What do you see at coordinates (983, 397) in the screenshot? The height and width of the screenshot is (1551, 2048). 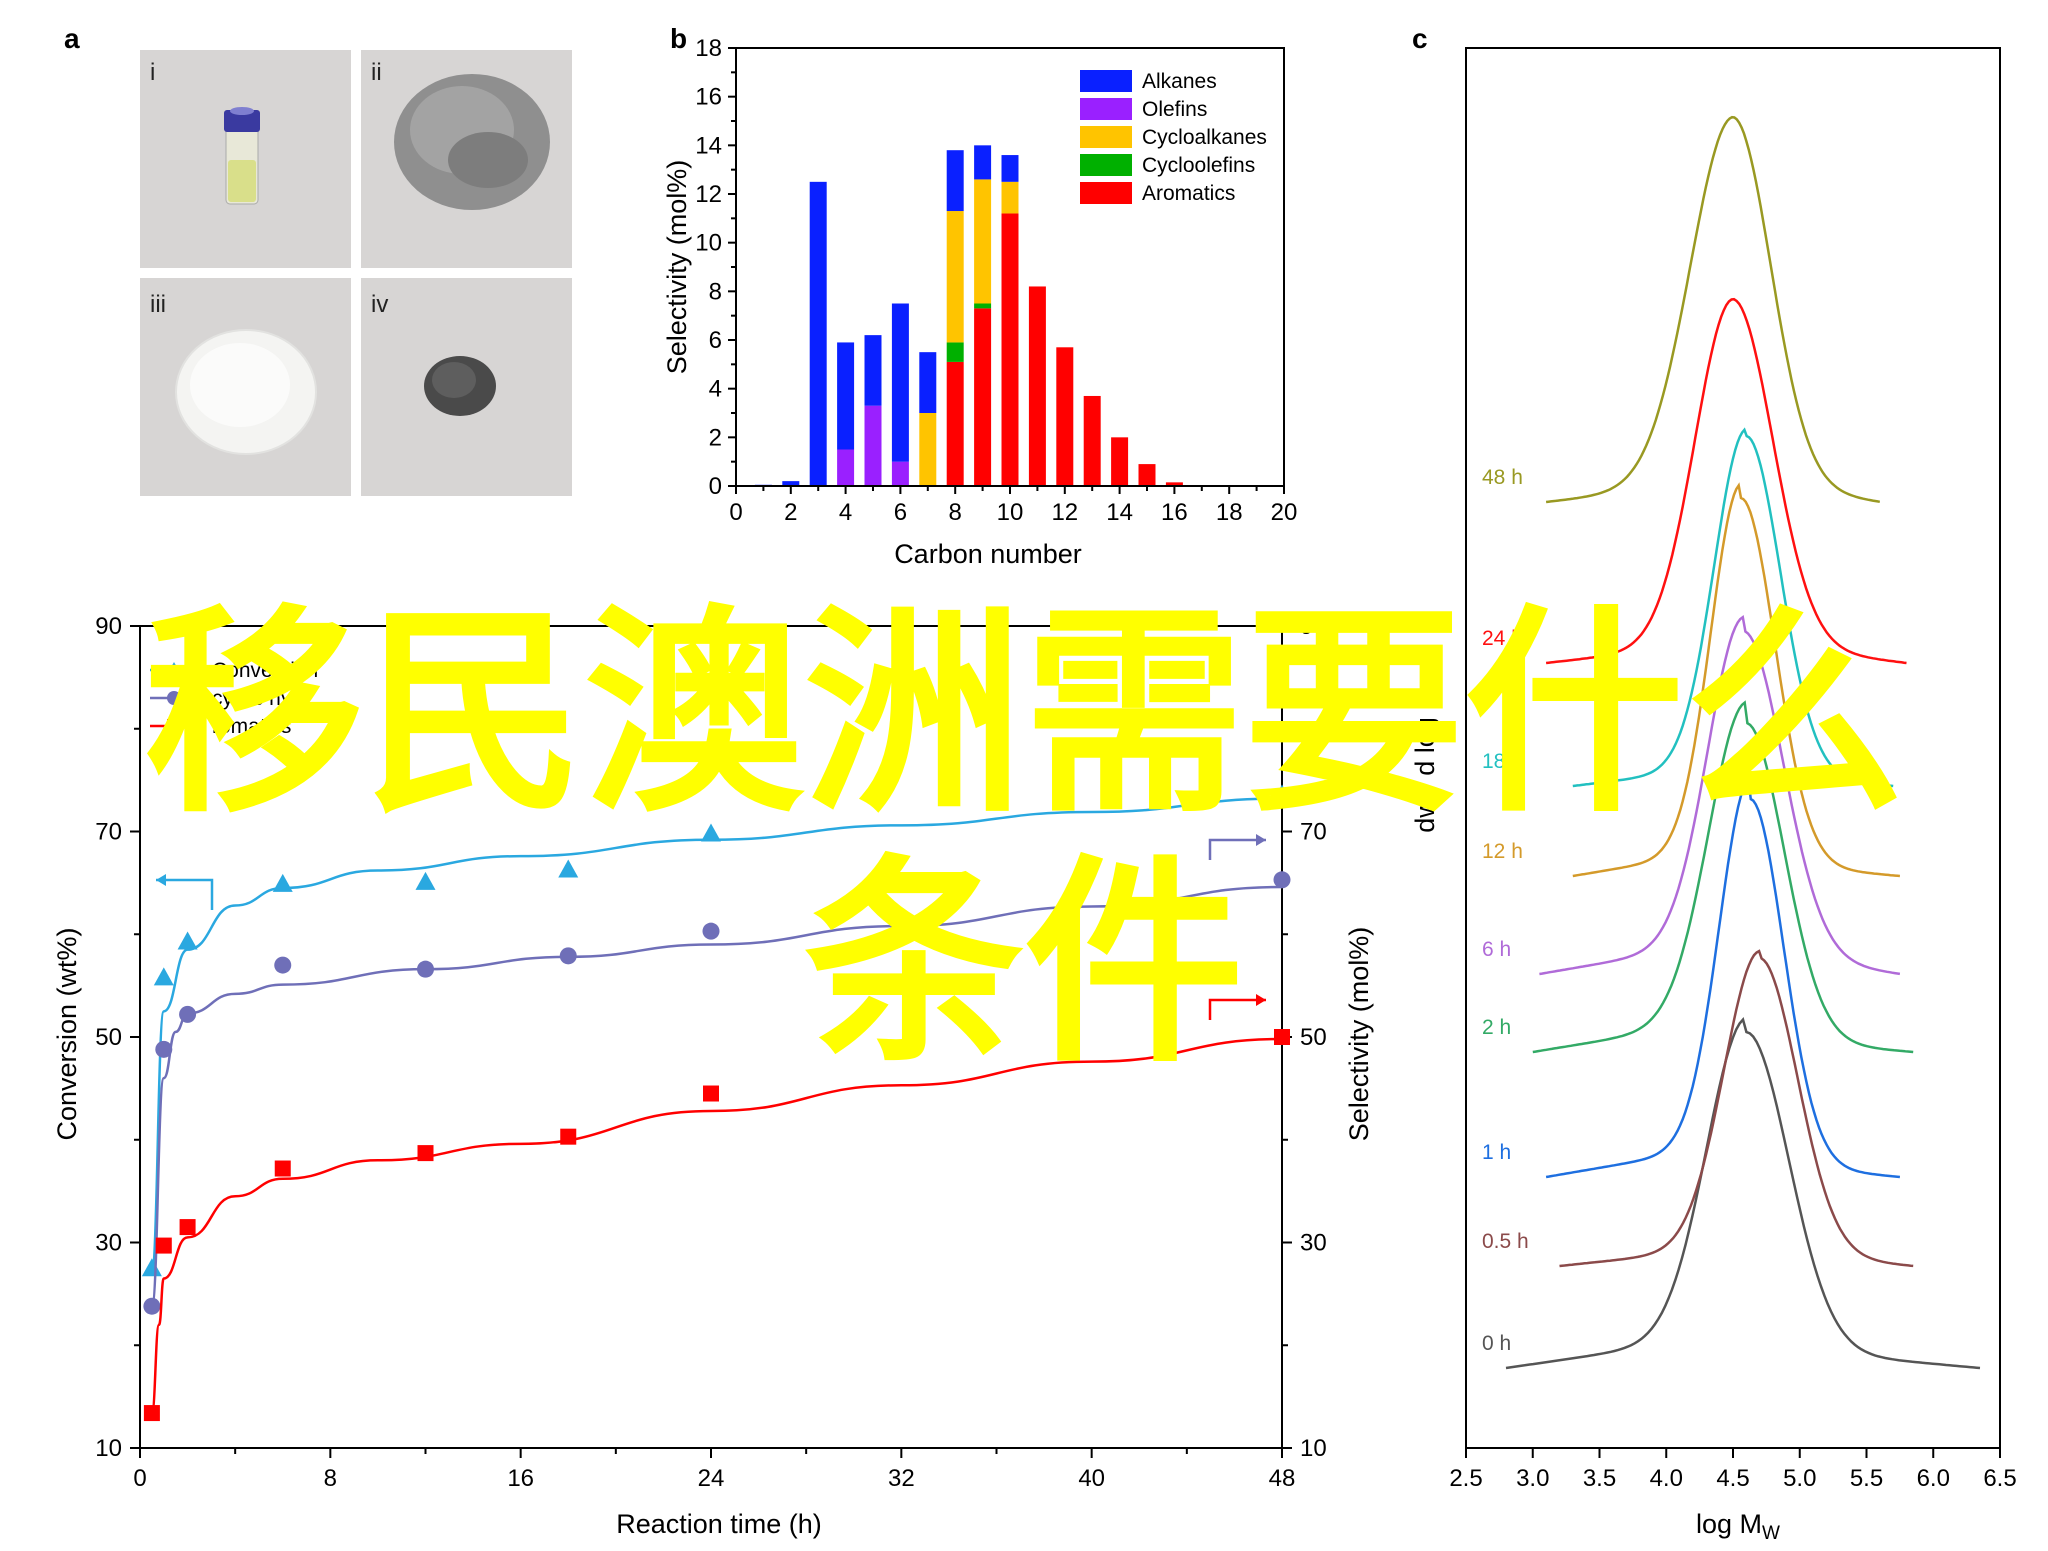 I see `bar-aromatics-c9` at bounding box center [983, 397].